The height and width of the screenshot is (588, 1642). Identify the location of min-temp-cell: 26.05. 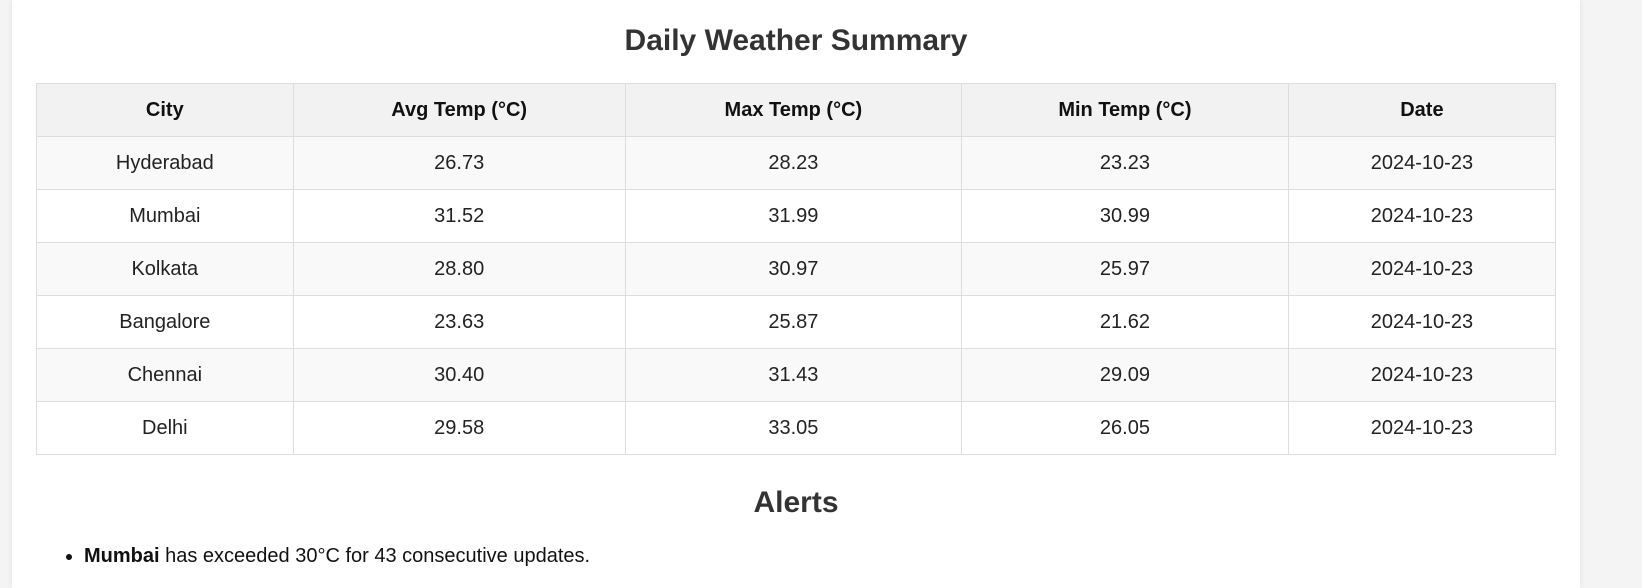
(1125, 428).